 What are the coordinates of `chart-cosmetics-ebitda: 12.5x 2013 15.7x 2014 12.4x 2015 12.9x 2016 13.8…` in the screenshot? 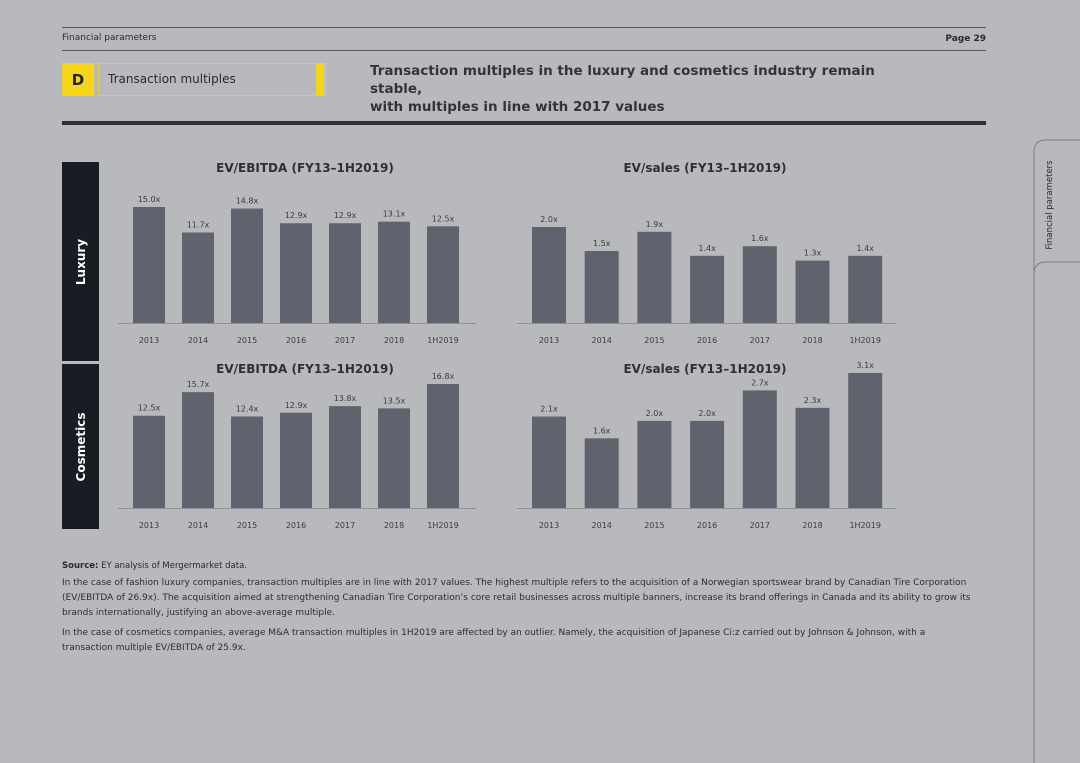 It's located at (297, 451).